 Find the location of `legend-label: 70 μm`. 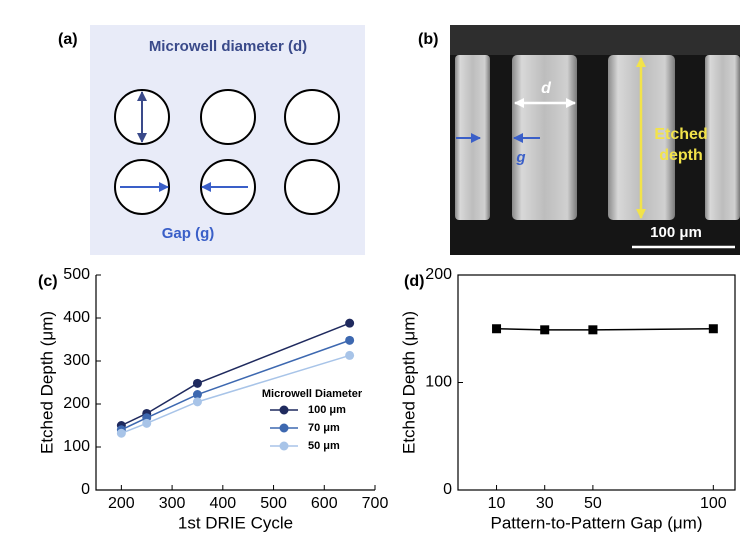

legend-label: 70 μm is located at coordinates (324, 428).